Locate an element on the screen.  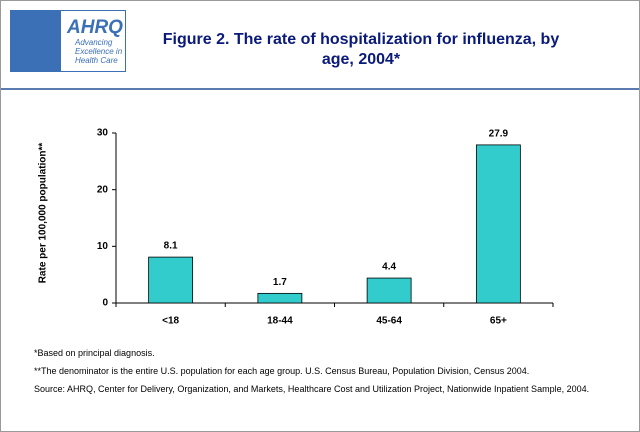
y-tick-label: 10 is located at coordinates (103, 246).